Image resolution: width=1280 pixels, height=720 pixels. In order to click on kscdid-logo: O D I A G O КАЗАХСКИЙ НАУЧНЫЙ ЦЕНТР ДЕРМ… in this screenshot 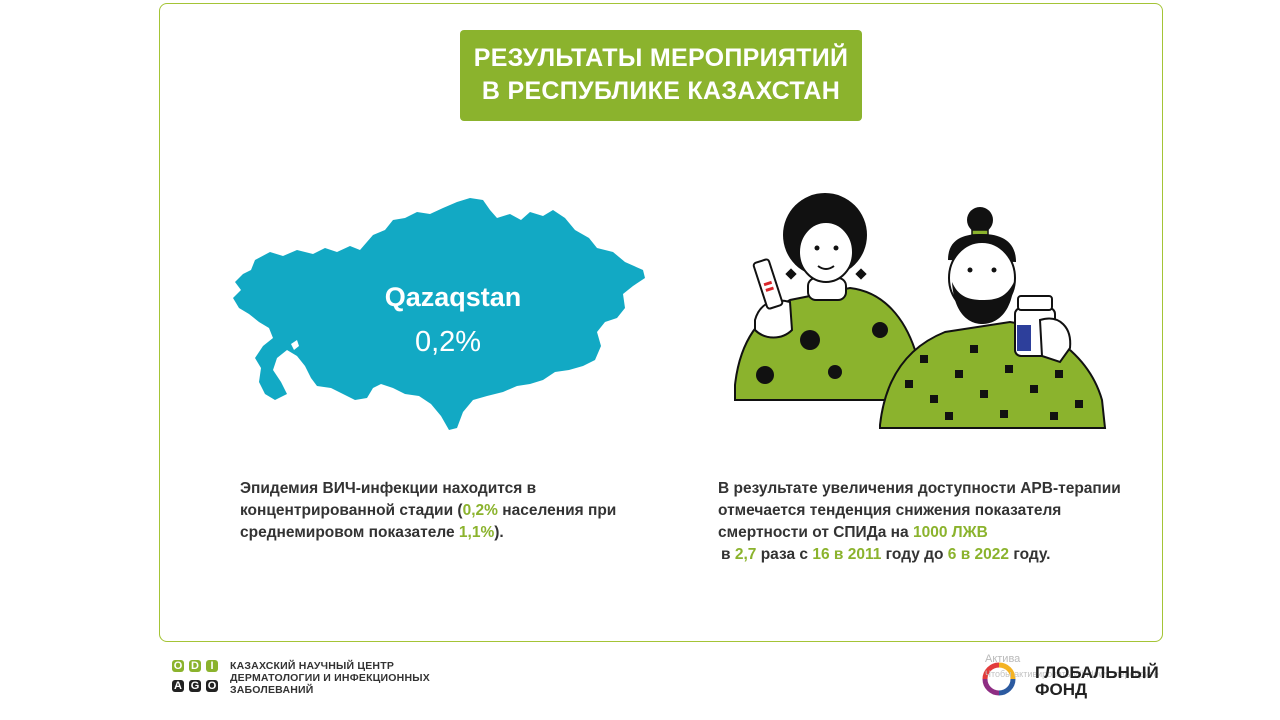, I will do `click(302, 680)`.